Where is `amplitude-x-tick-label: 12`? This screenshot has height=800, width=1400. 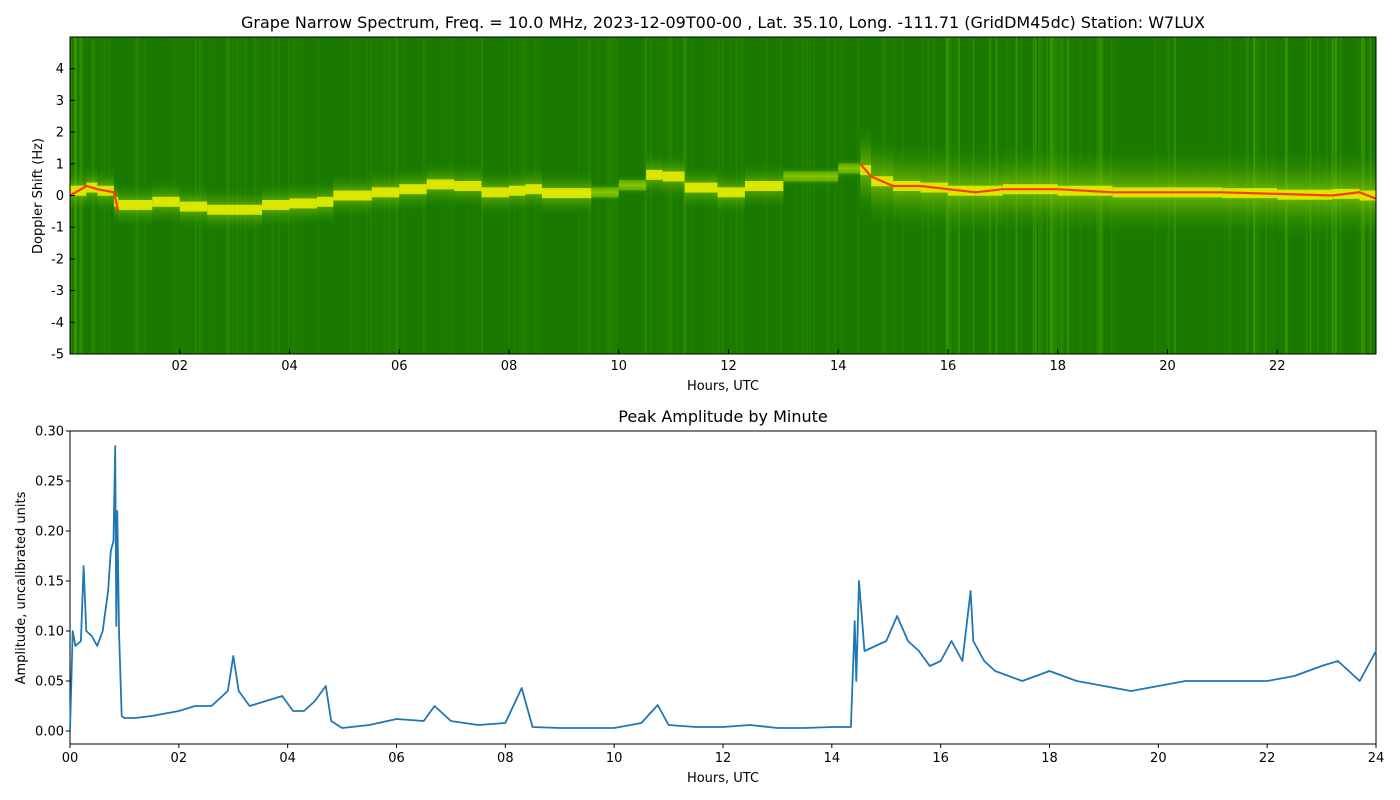 amplitude-x-tick-label: 12 is located at coordinates (723, 758).